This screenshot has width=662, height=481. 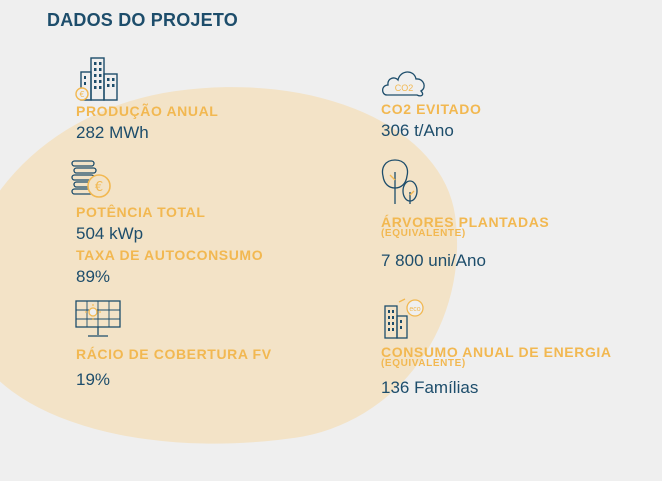 I want to click on arvores-plantadas-value: 7 800 uni/Ano, so click(x=433, y=260).